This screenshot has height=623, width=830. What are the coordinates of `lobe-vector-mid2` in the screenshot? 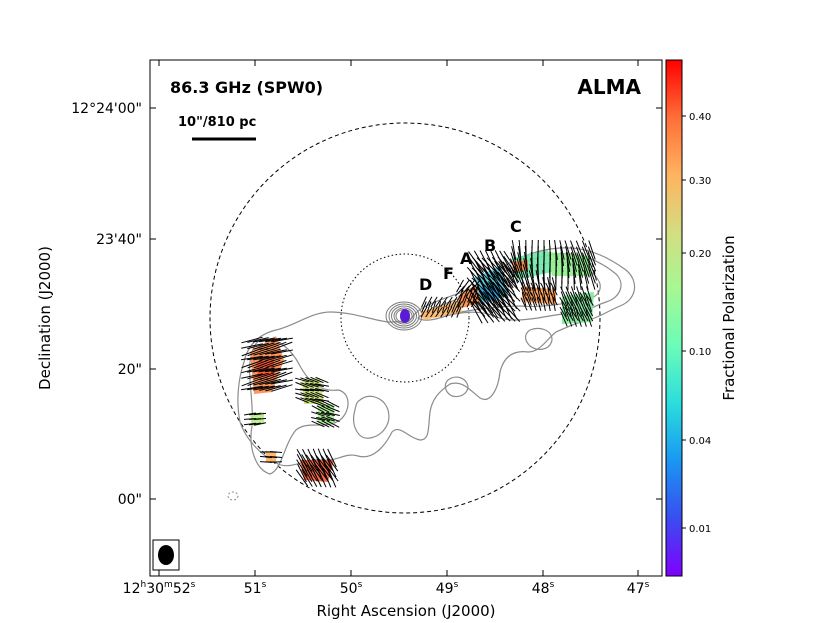 It's located at (318, 409).